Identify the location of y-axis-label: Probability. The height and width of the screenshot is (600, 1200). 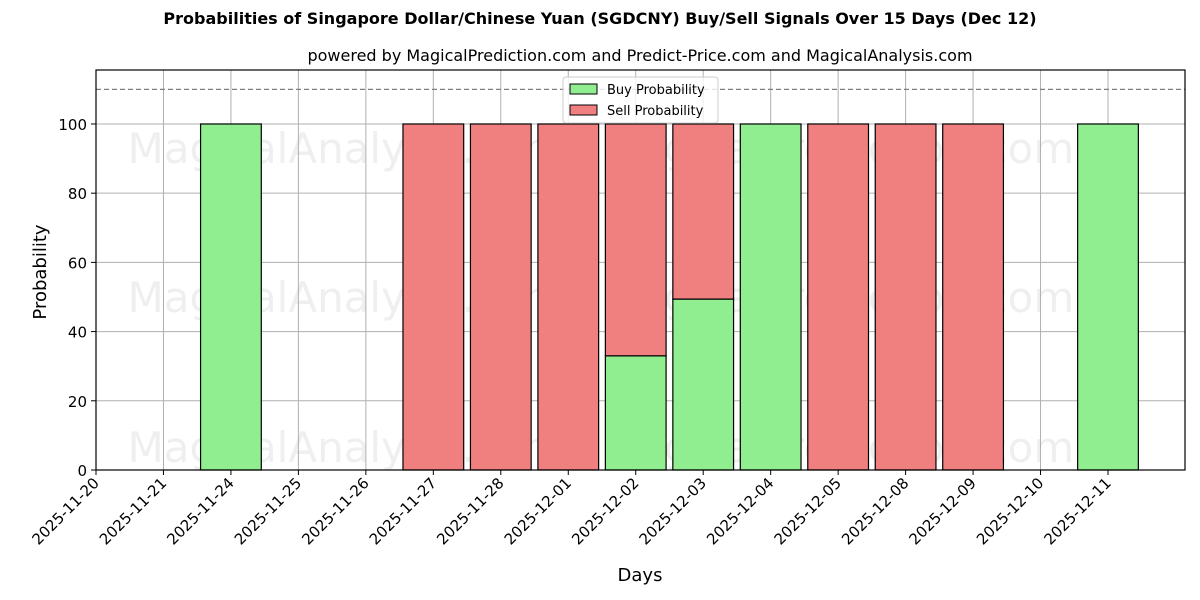
(40, 271).